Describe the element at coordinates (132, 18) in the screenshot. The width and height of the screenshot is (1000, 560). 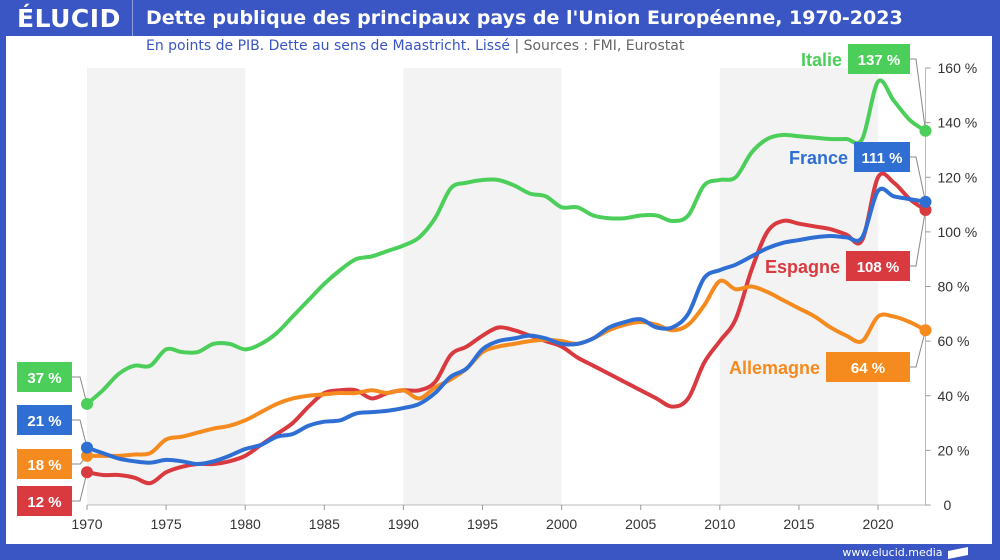
I see `header-divider` at that location.